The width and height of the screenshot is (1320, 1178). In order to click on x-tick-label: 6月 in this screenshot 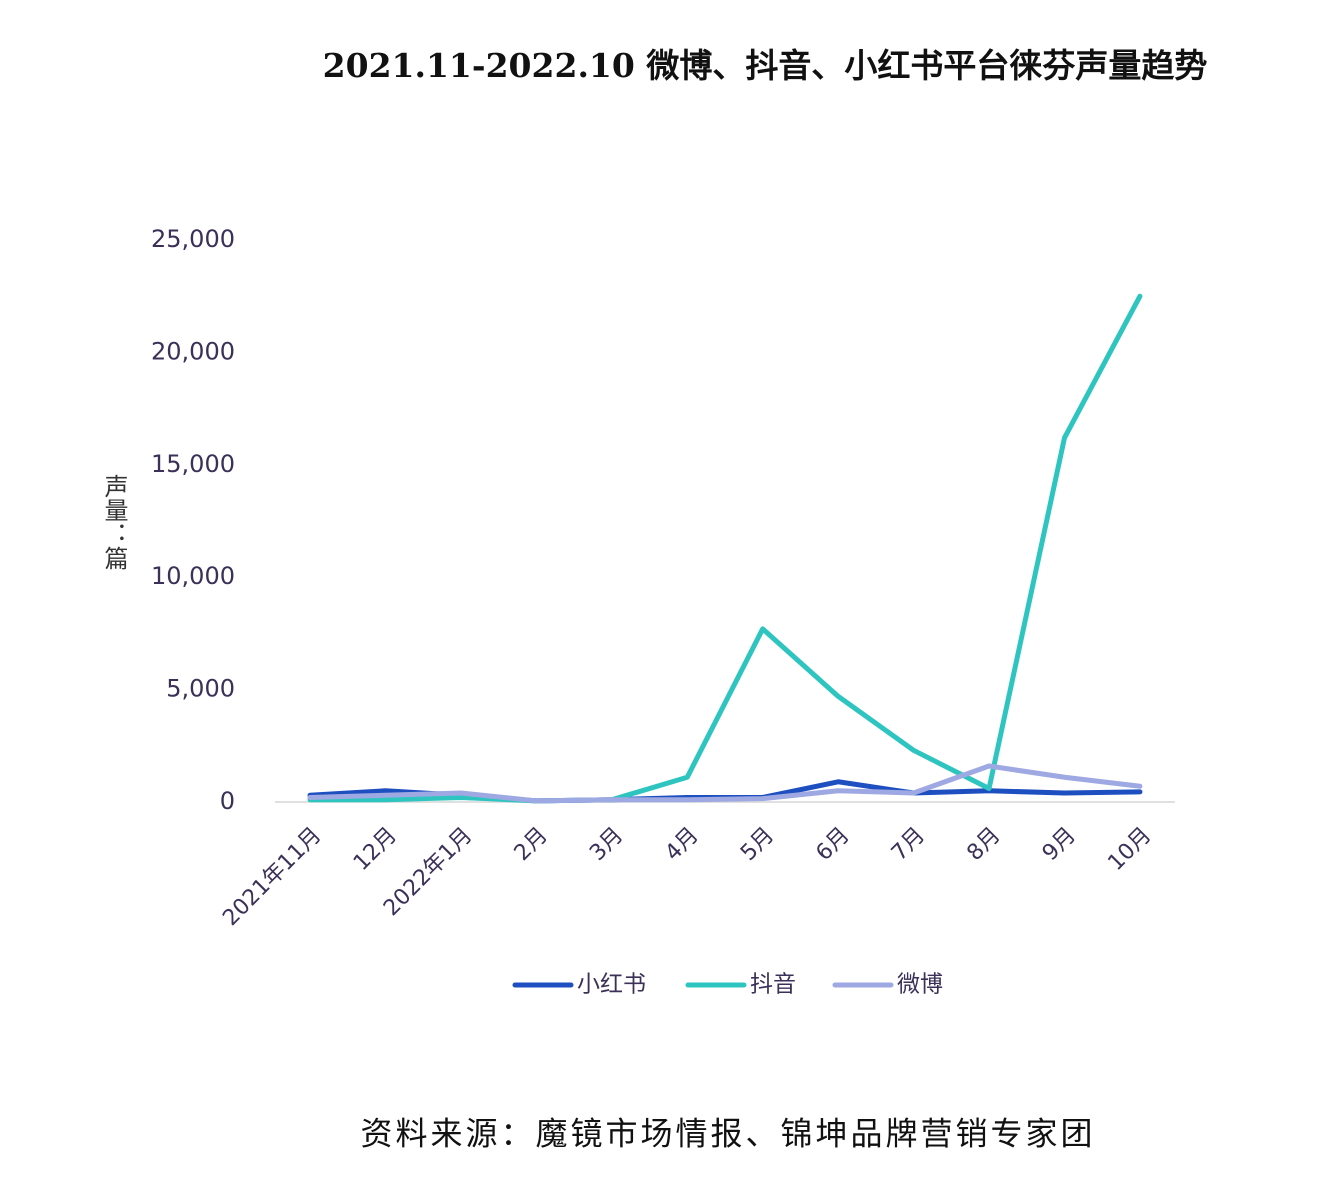, I will do `click(833, 844)`.